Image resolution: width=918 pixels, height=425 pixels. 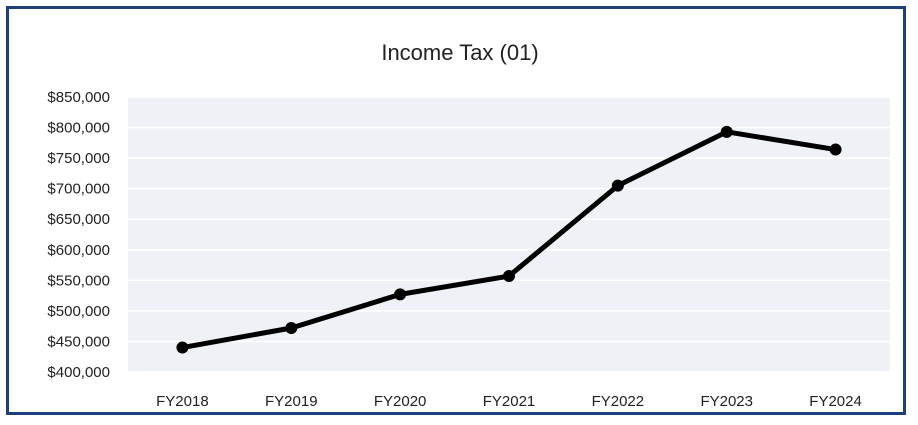 What do you see at coordinates (618, 401) in the screenshot?
I see `x-tick-label: FY2022` at bounding box center [618, 401].